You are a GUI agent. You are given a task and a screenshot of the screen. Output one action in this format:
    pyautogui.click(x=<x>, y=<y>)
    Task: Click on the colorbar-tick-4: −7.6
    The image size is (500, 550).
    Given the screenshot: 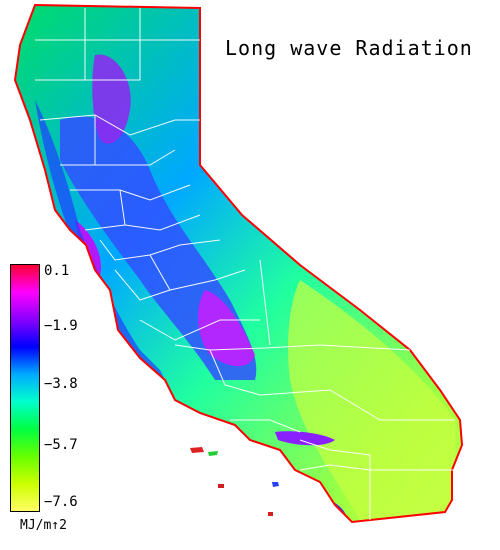 What is the action you would take?
    pyautogui.click(x=61, y=502)
    